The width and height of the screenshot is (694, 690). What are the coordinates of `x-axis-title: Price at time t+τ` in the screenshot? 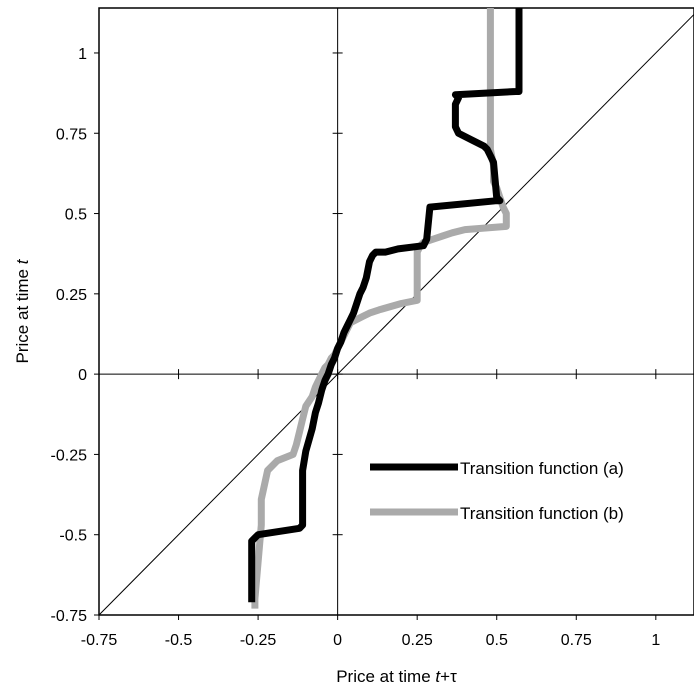 It's located at (396, 676).